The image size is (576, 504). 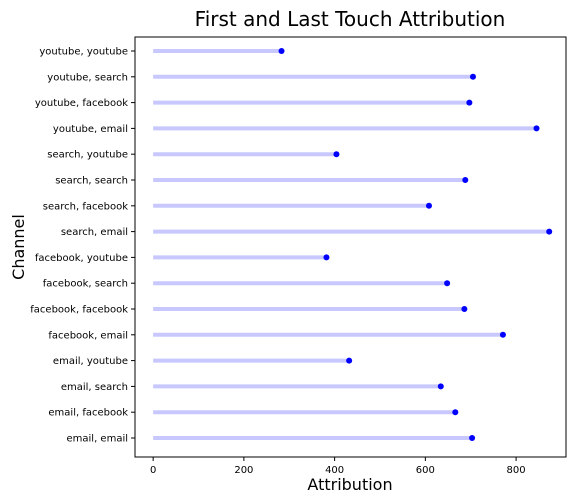 What do you see at coordinates (85, 206) in the screenshot?
I see `y-tick-label: search, facebook` at bounding box center [85, 206].